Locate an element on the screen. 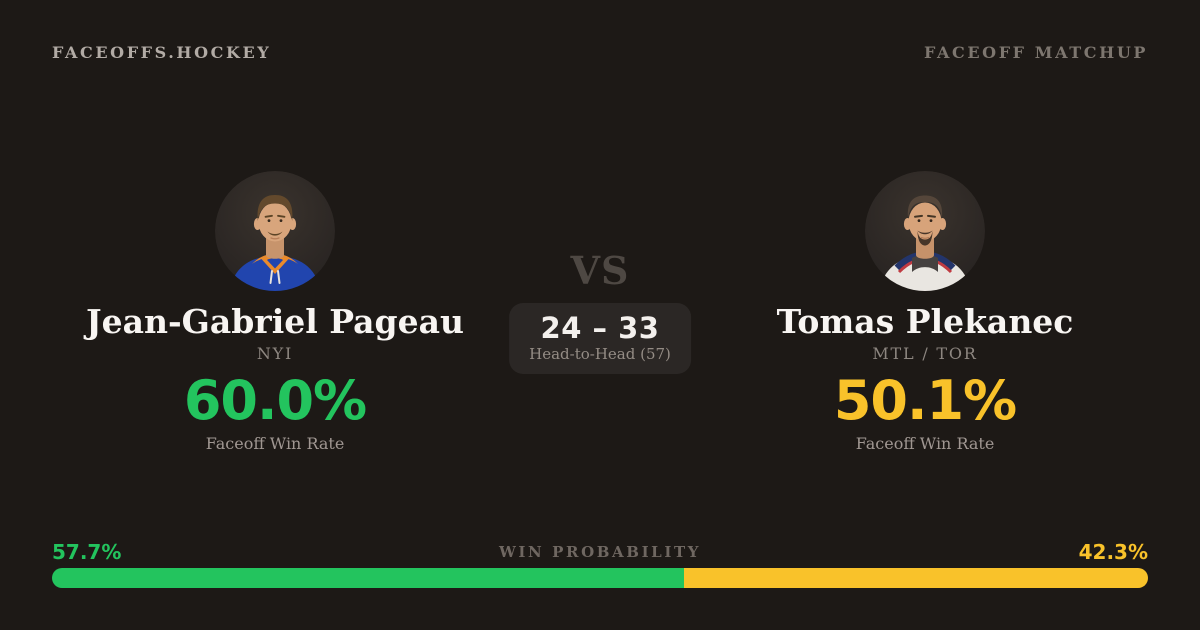 The width and height of the screenshot is (1200, 630). win-probability-title: WIN PROBABILITY is located at coordinates (600, 552).